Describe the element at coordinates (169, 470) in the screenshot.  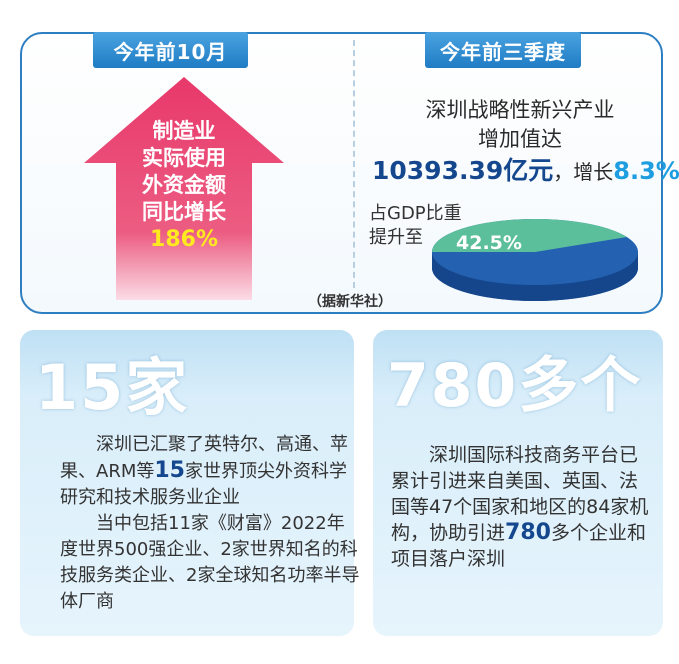
I see `left-p1-number: 15` at that location.